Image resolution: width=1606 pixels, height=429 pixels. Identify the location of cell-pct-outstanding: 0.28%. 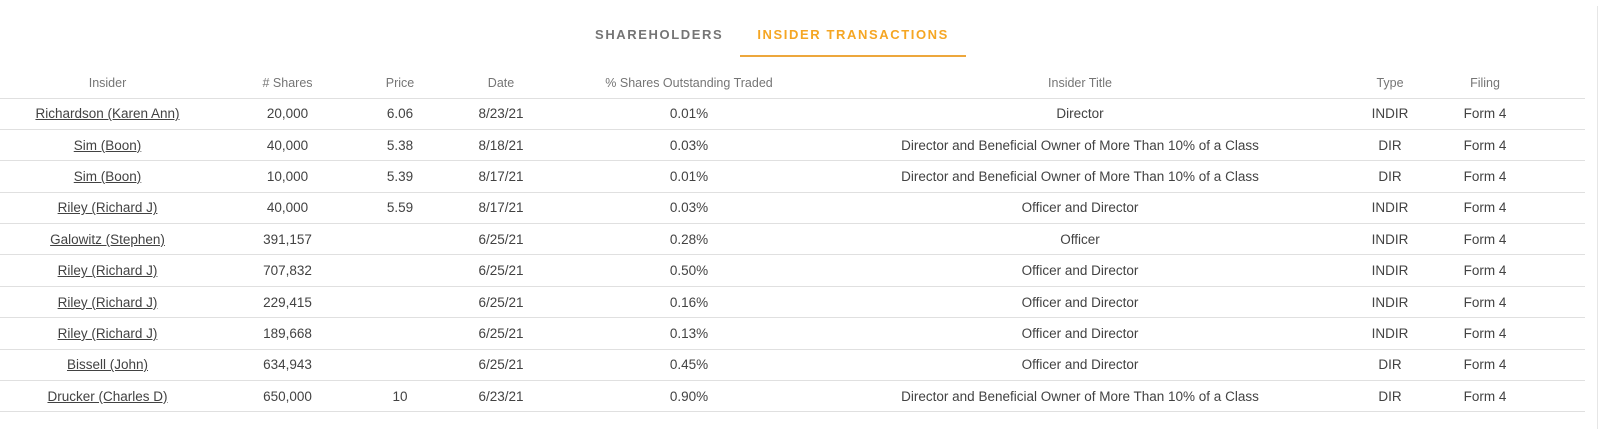
(689, 239).